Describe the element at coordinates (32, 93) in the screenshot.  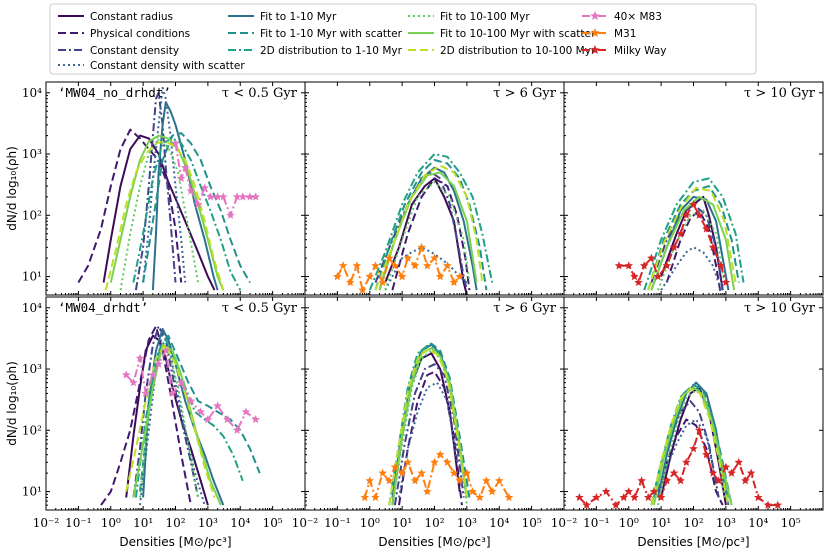
I see `y-tick-label: 10⁴` at that location.